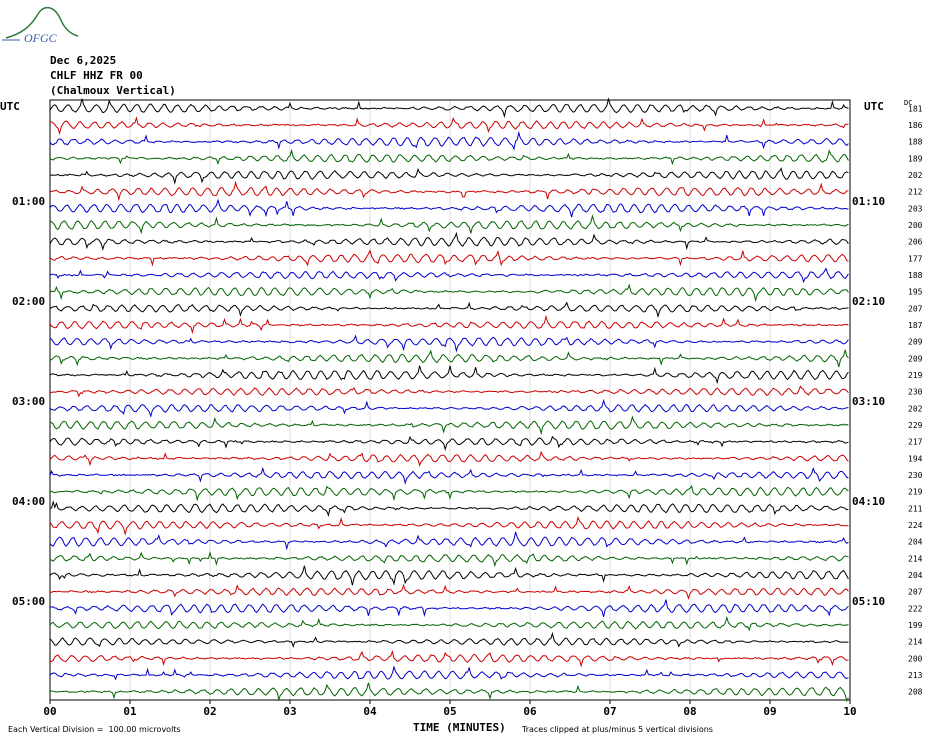 This screenshot has height=744, width=930. I want to click on ofgc-logo: OFGC, so click(40, 25).